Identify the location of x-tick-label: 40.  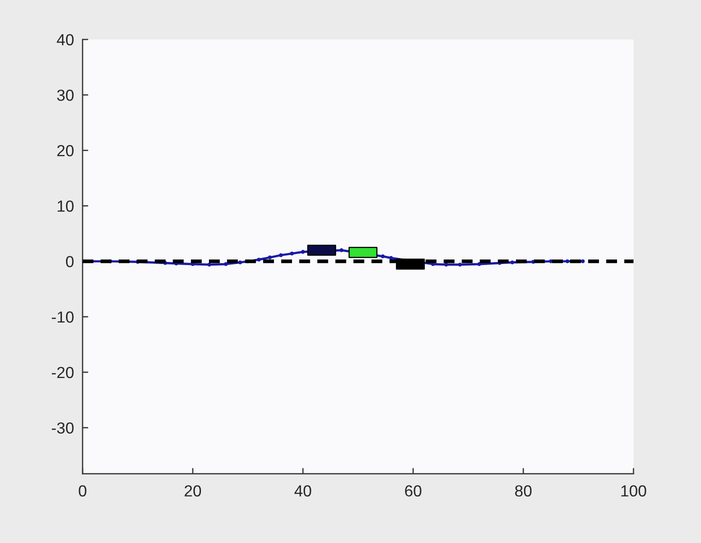
(303, 491).